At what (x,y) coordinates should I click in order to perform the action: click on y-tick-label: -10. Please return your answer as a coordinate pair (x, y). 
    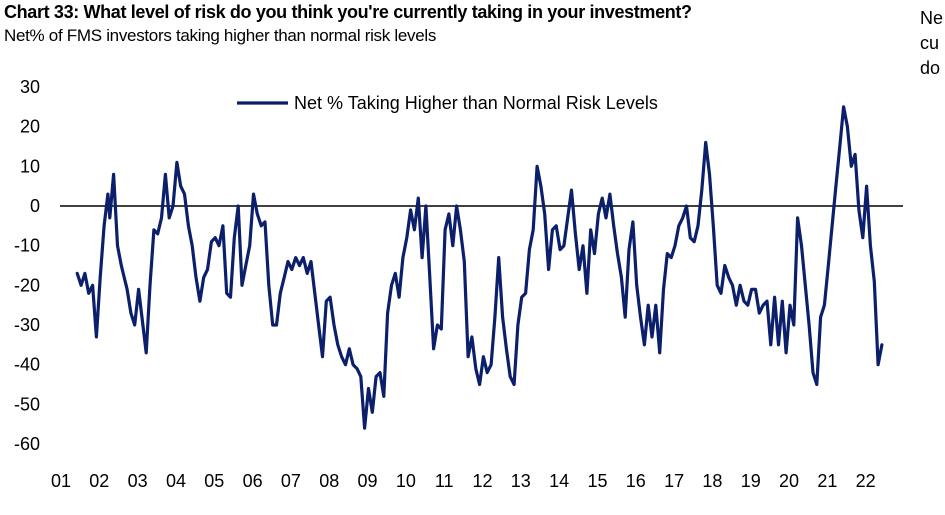
    Looking at the image, I should click on (27, 246).